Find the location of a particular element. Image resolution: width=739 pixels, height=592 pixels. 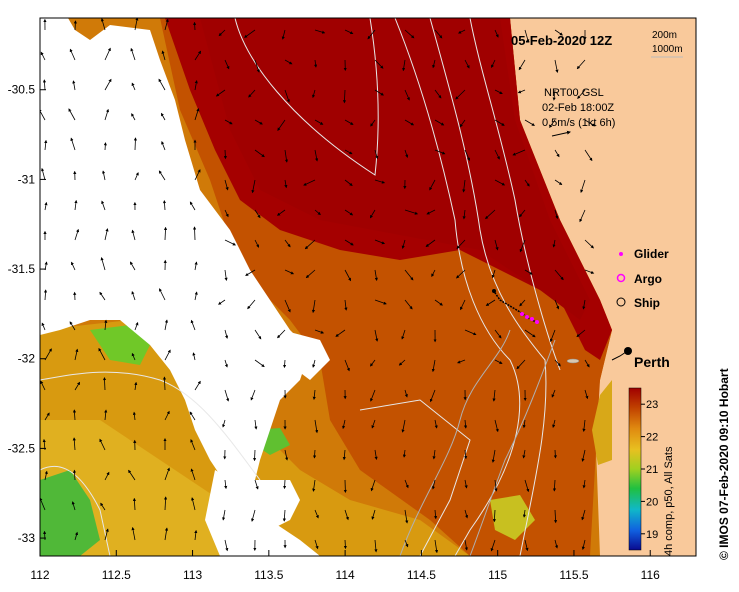

y-tick-label: -31.5 is located at coordinates (22, 269).